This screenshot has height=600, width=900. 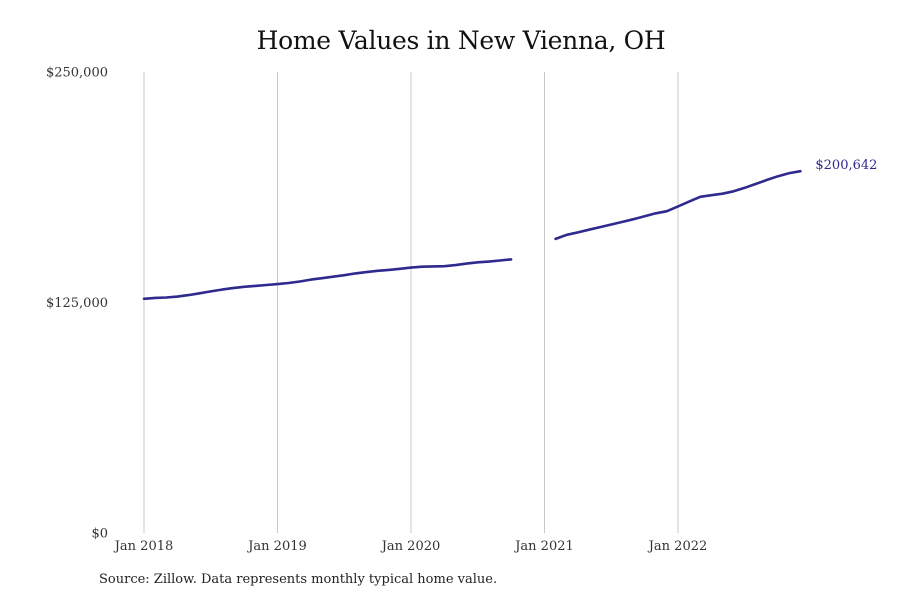 I want to click on y-axis-labels: $0 $125,000 $250,000, so click(x=77, y=304).